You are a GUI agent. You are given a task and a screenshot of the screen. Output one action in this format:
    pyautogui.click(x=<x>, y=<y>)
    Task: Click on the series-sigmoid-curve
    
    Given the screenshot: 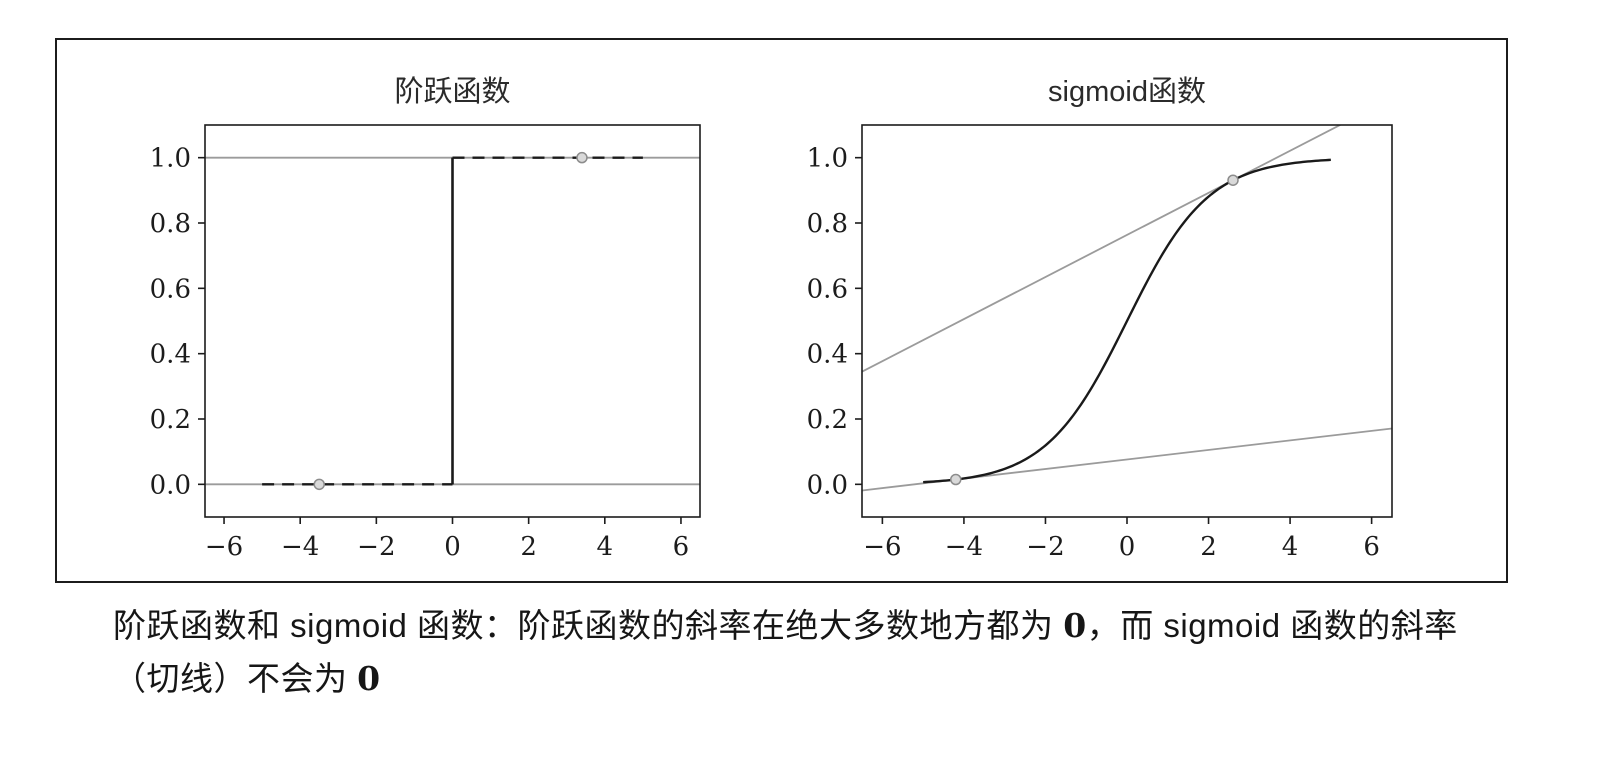 What is the action you would take?
    pyautogui.click(x=1127, y=321)
    